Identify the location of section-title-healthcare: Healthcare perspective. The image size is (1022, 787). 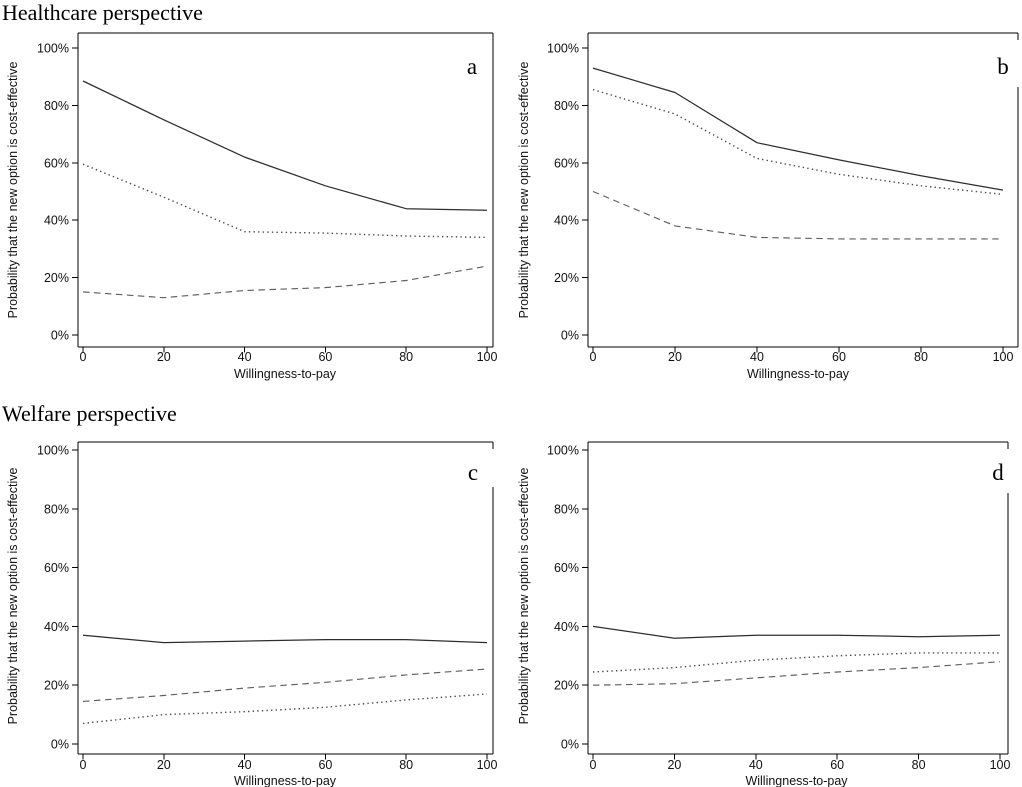
(102, 12).